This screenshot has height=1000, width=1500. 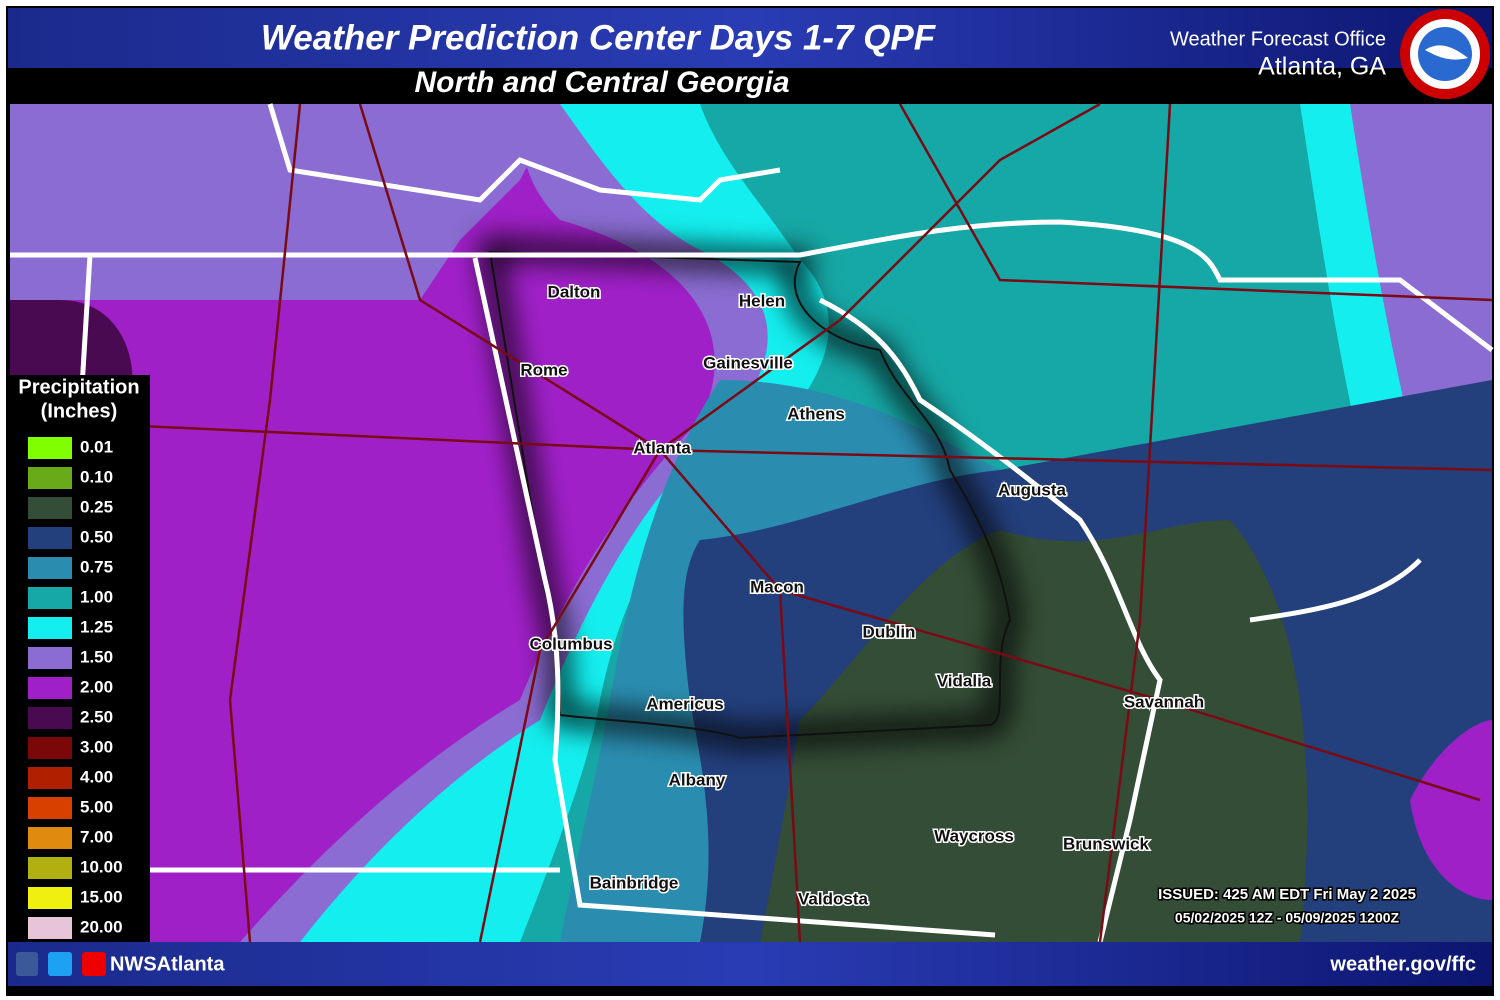 What do you see at coordinates (101, 896) in the screenshot?
I see `legend-label: 15.00` at bounding box center [101, 896].